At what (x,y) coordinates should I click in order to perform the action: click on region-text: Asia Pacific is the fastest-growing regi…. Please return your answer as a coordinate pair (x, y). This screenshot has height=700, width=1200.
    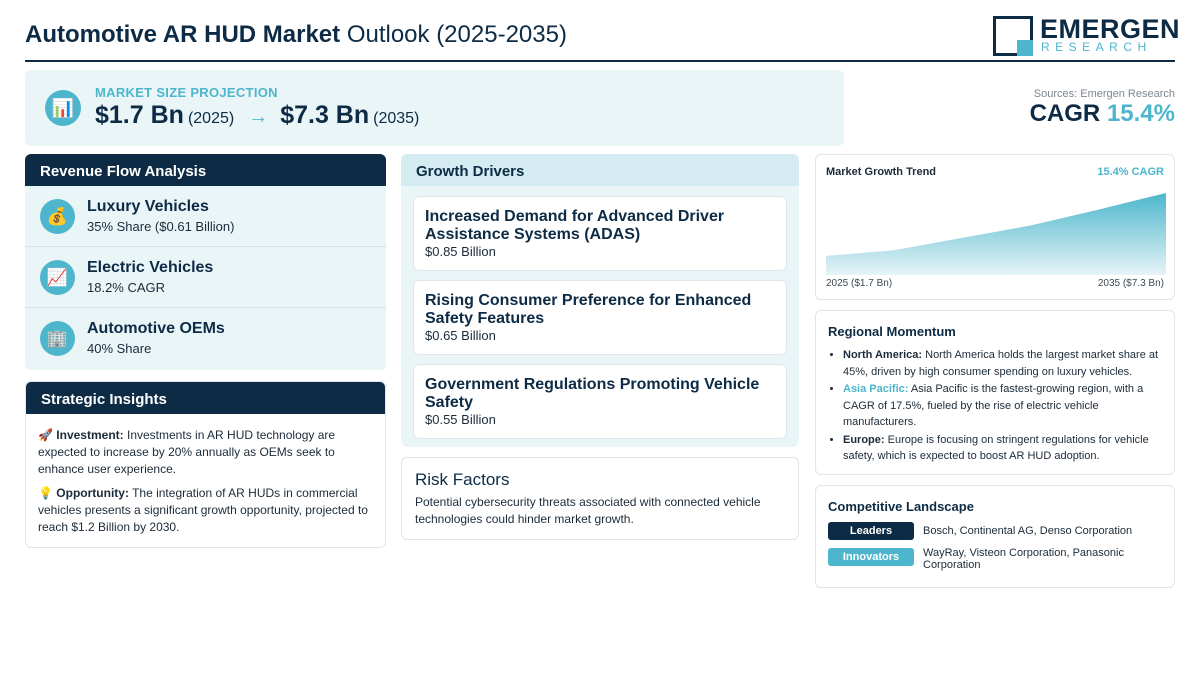
    Looking at the image, I should click on (993, 405).